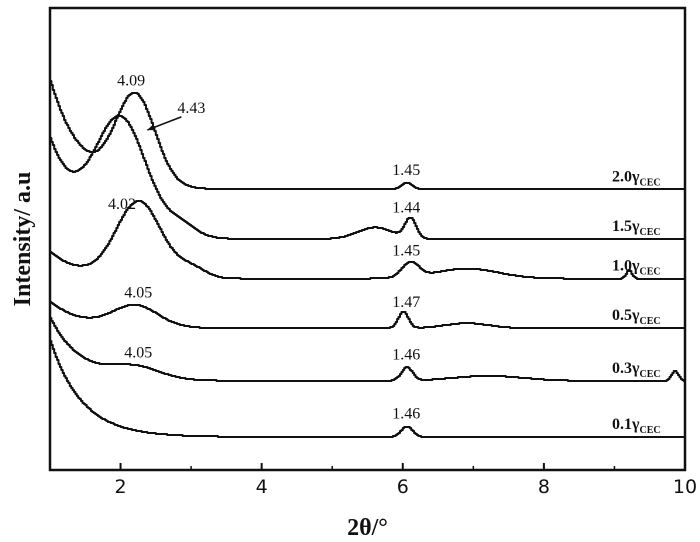 The height and width of the screenshot is (542, 700). I want to click on x-axis-title: 2θ/°, so click(367, 528).